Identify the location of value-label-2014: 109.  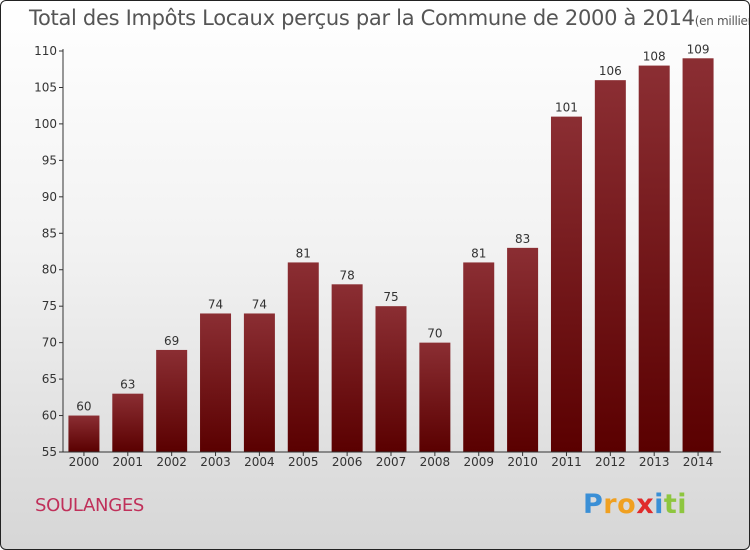
(698, 49).